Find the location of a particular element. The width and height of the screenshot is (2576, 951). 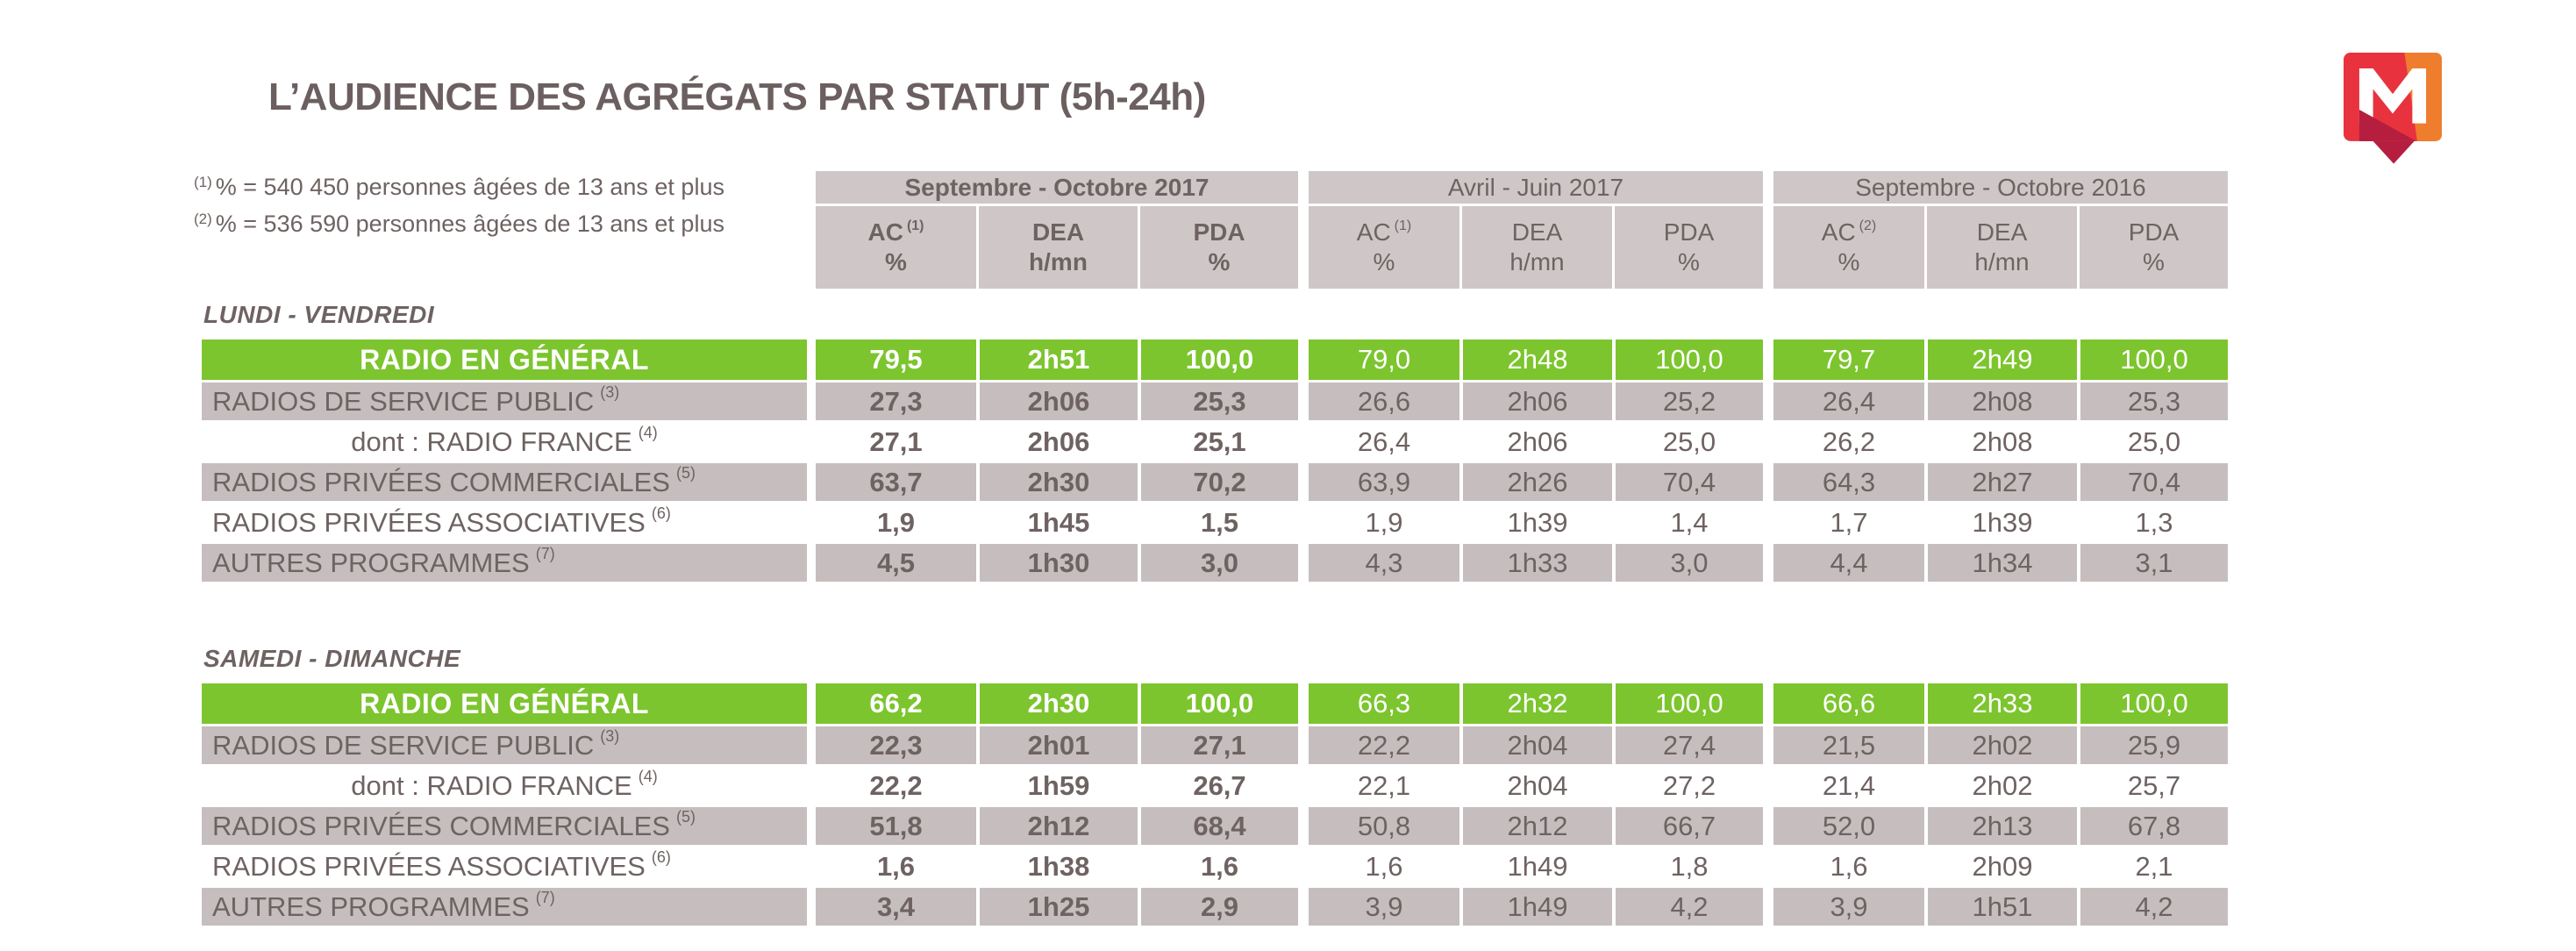

header-spacer is located at coordinates (505, 187).